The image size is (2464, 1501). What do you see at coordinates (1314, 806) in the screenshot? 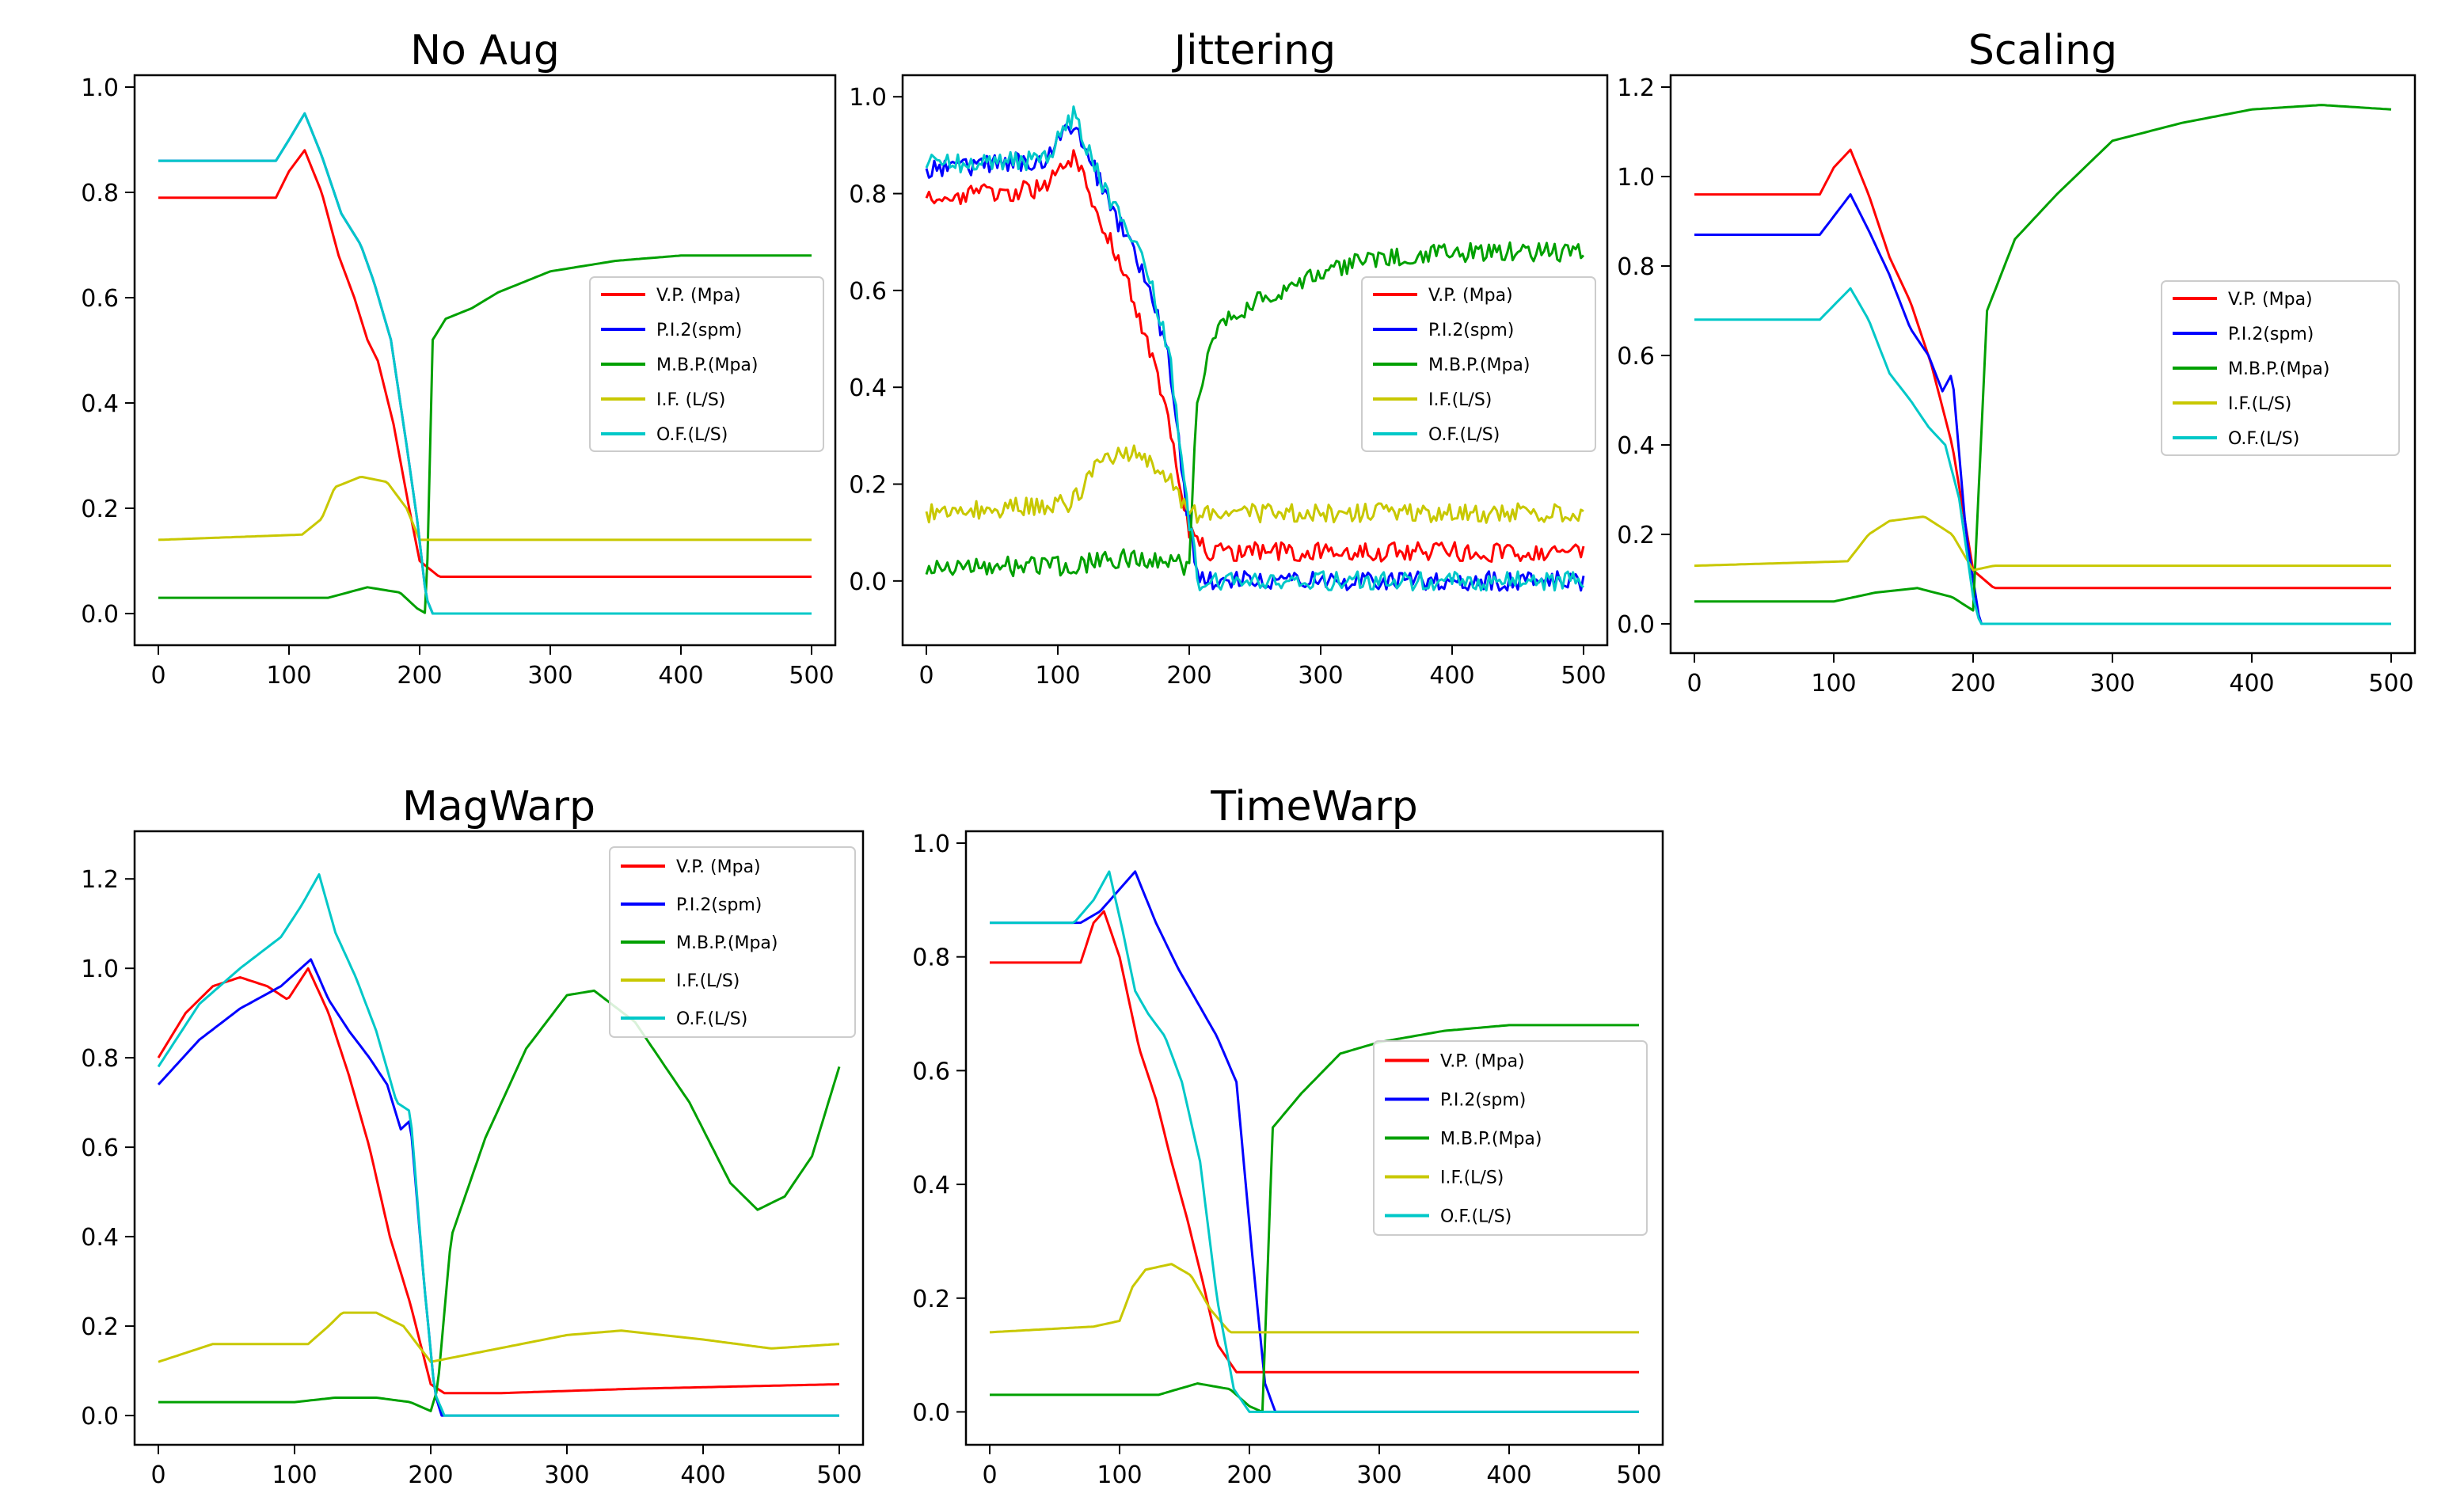
I see `chart-title: TimeWarp` at bounding box center [1314, 806].